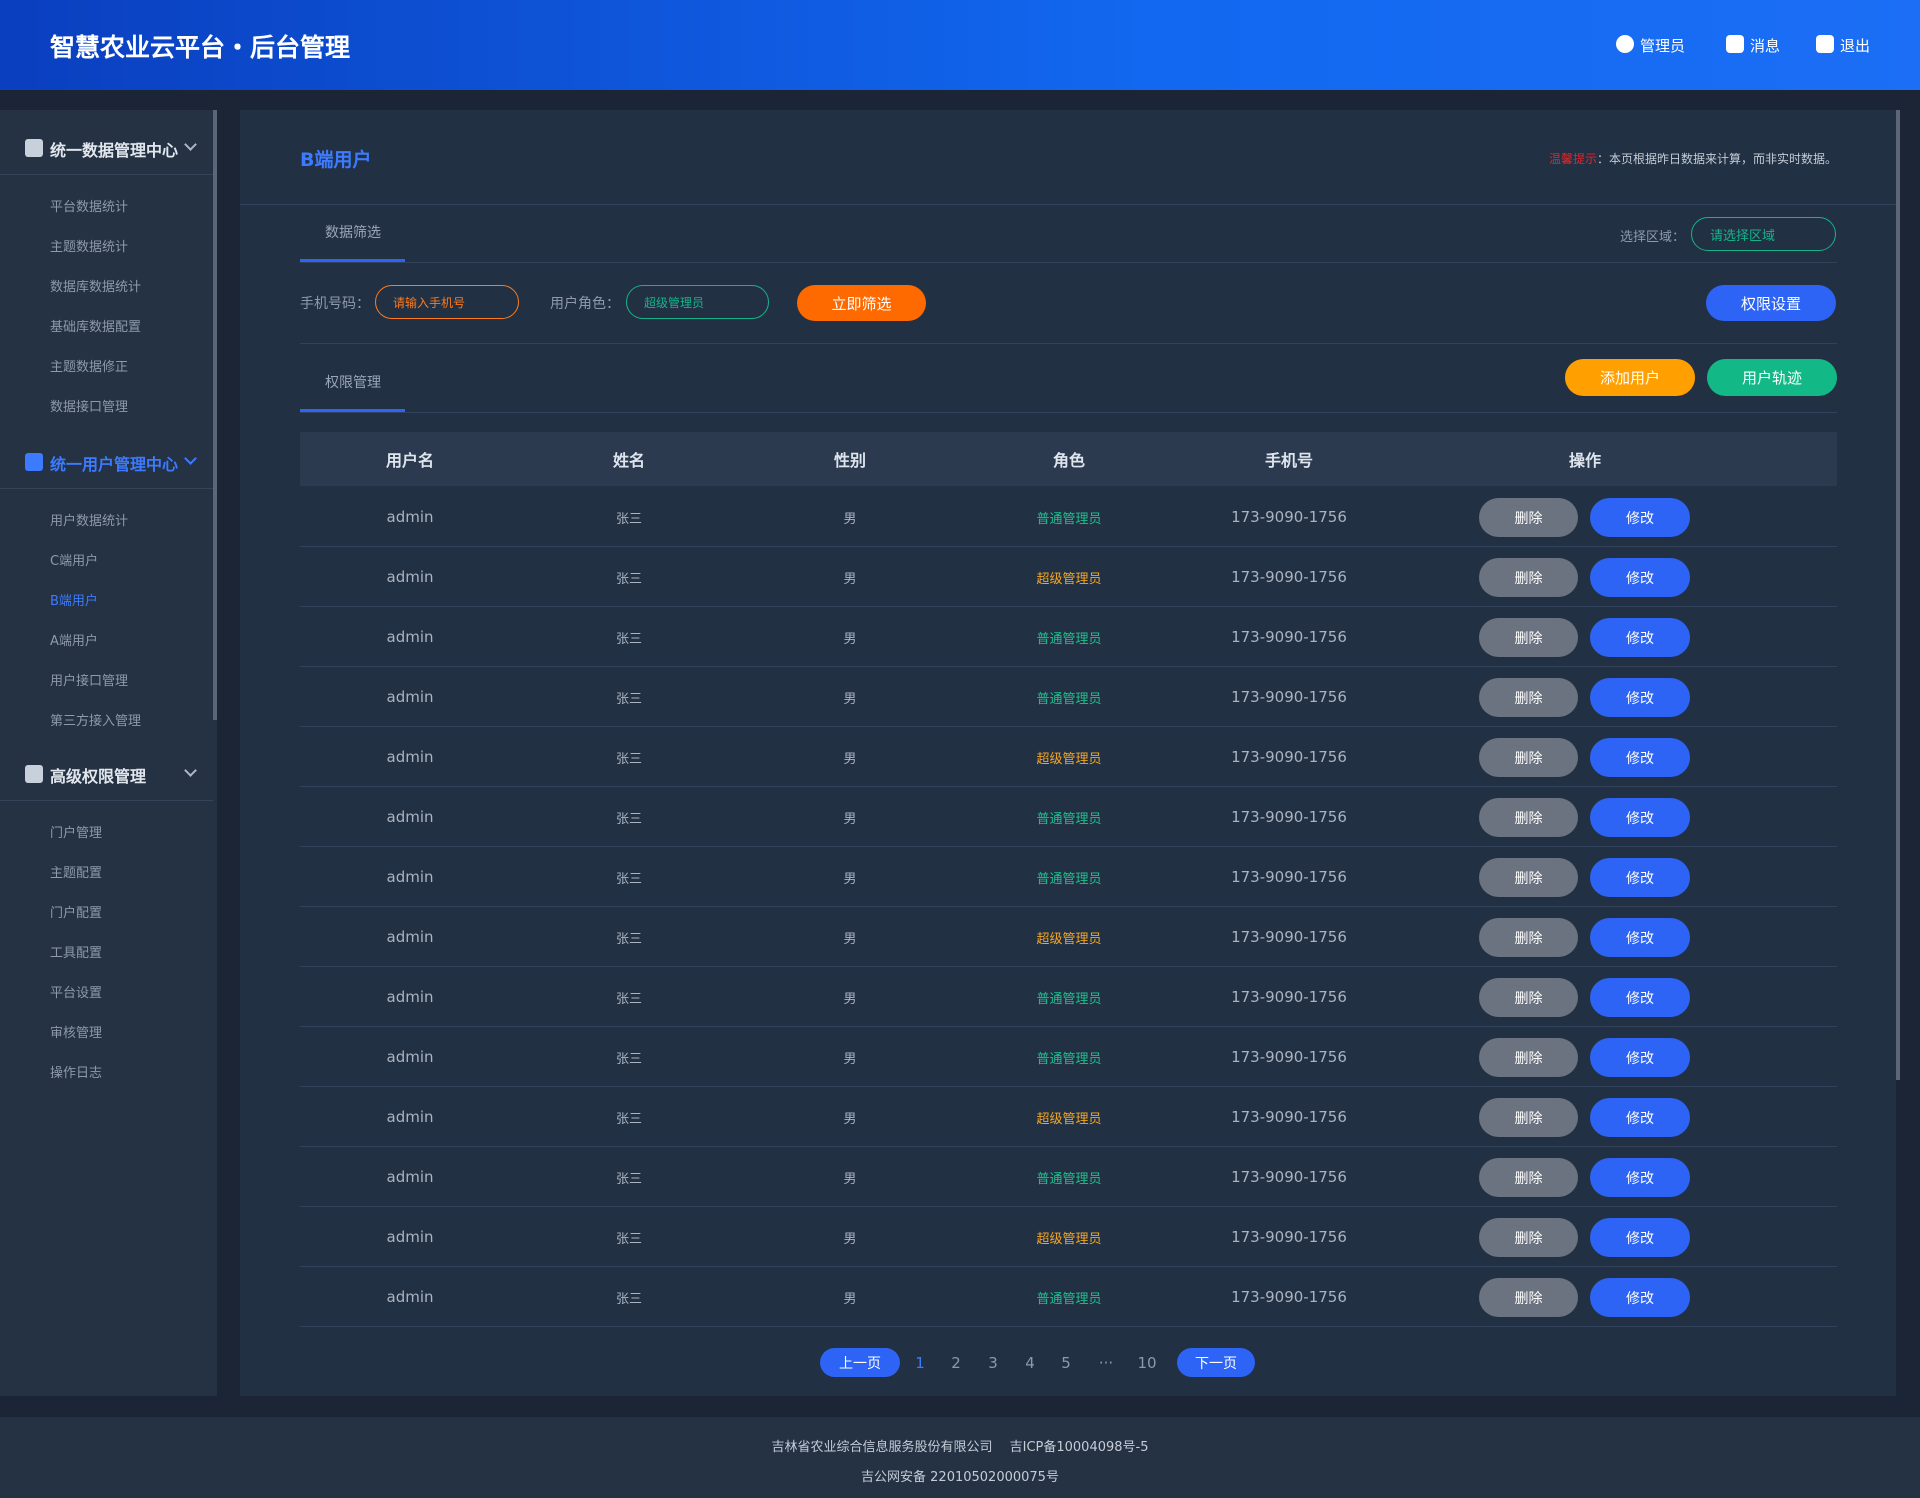 The width and height of the screenshot is (1920, 1498). Describe the element at coordinates (89, 367) in the screenshot. I see `menu-item: 主题数据修正` at that location.